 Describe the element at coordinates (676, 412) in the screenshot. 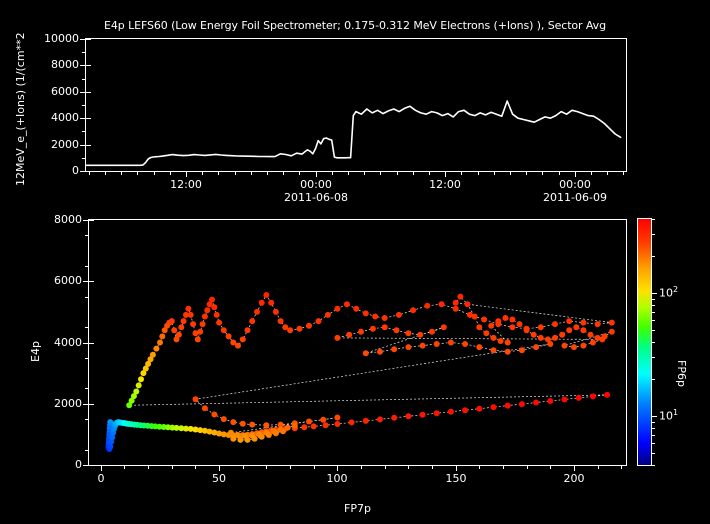

I see `colorbar-tick-exponent: 1` at that location.